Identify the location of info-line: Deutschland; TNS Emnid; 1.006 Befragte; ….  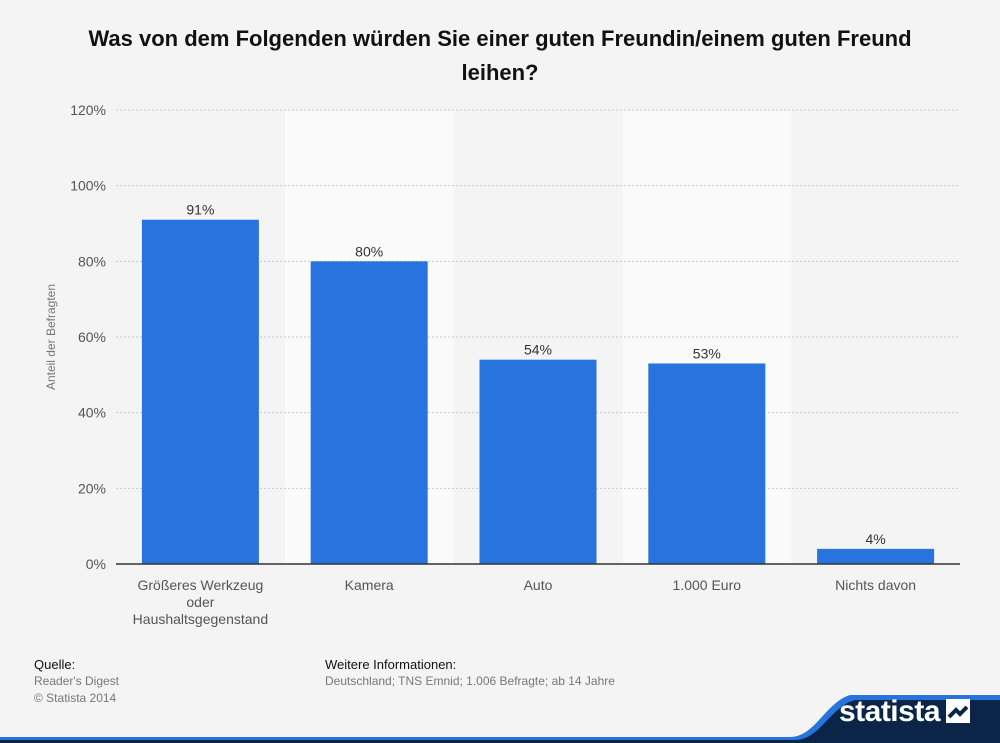
(470, 681).